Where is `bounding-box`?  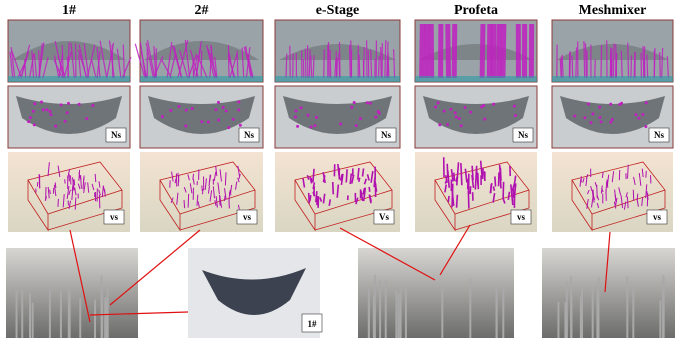 bounding-box is located at coordinates (618, 196).